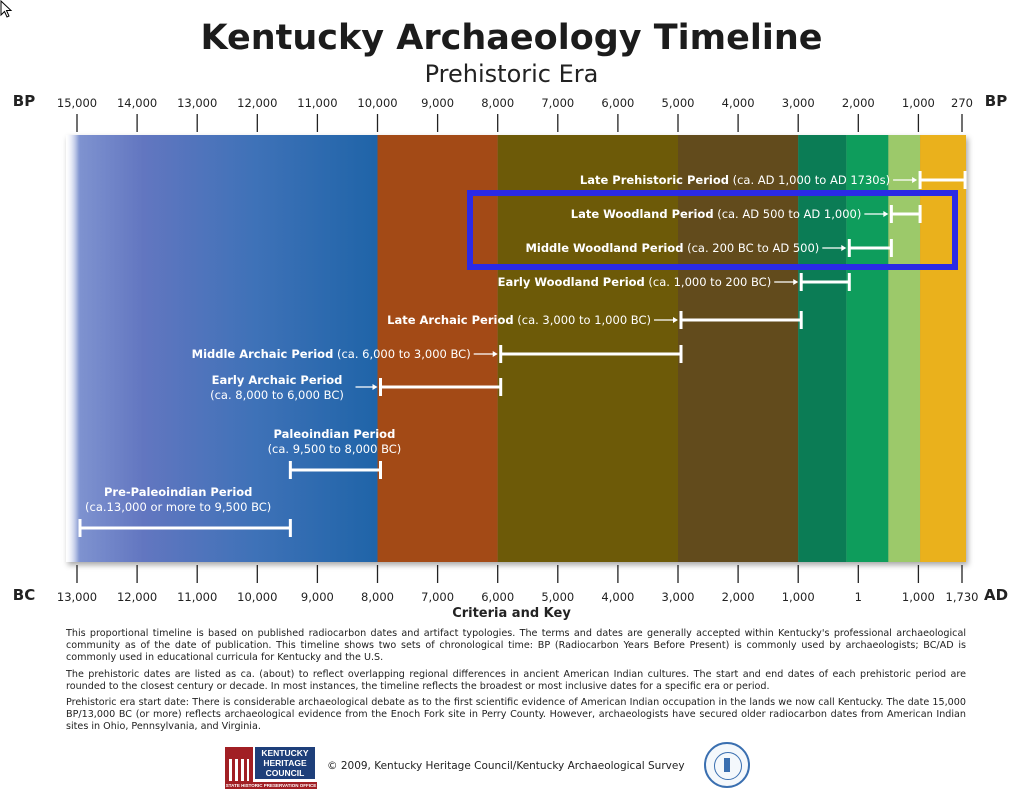  Describe the element at coordinates (497, 103) in the screenshot. I see `bp-tick-label: 8,000` at that location.